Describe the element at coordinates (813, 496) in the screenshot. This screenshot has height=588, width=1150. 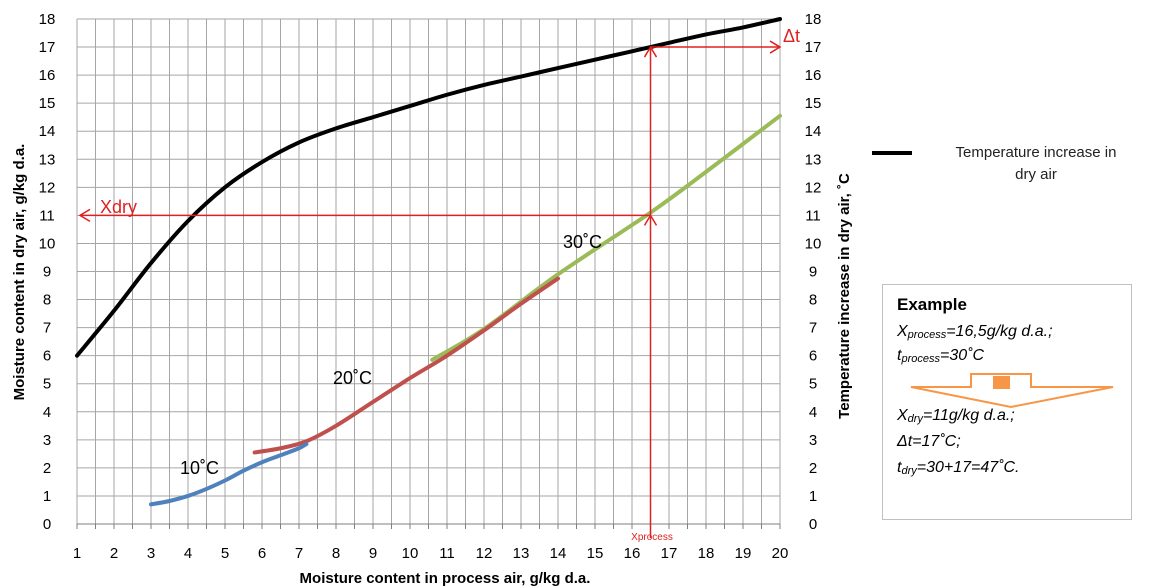
I see `y-right-tick-label: 1` at that location.